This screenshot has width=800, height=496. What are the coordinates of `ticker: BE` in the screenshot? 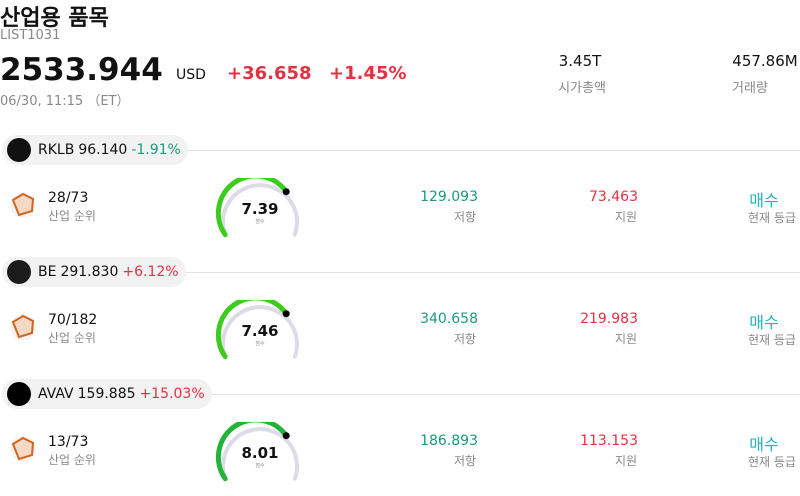 It's located at (47, 272).